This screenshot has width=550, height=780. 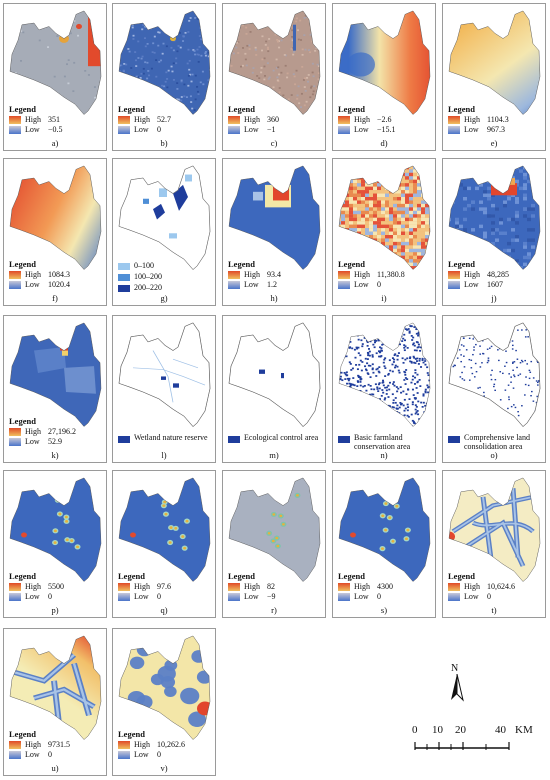 I want to click on panel-caption: i), so click(x=384, y=298).